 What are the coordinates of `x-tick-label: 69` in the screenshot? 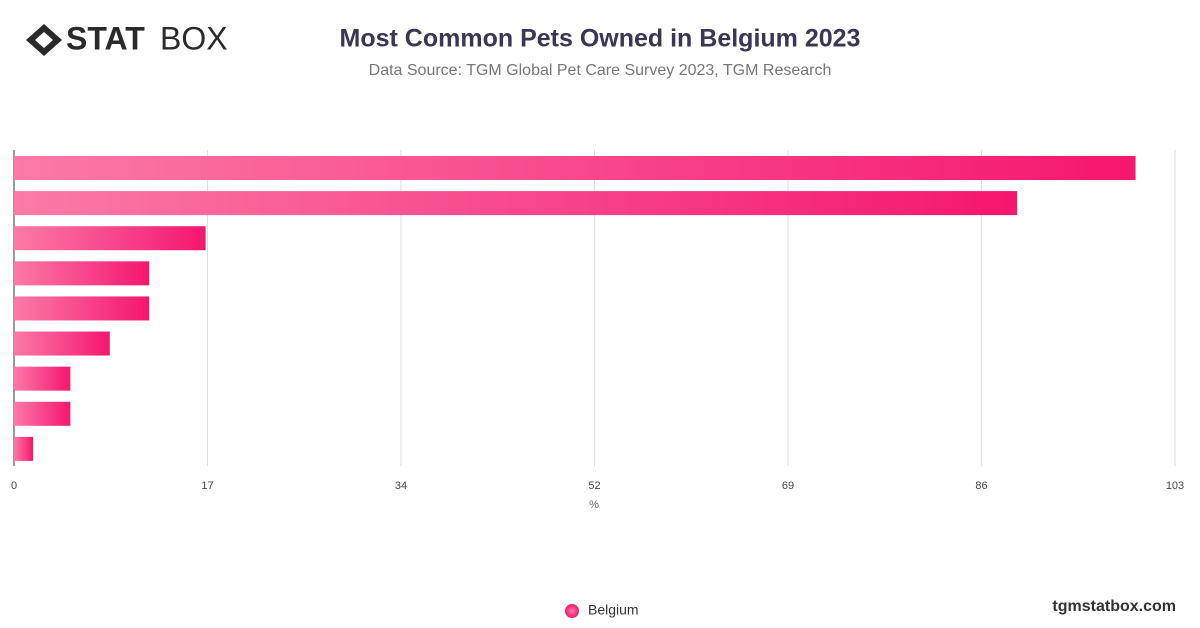 It's located at (788, 486).